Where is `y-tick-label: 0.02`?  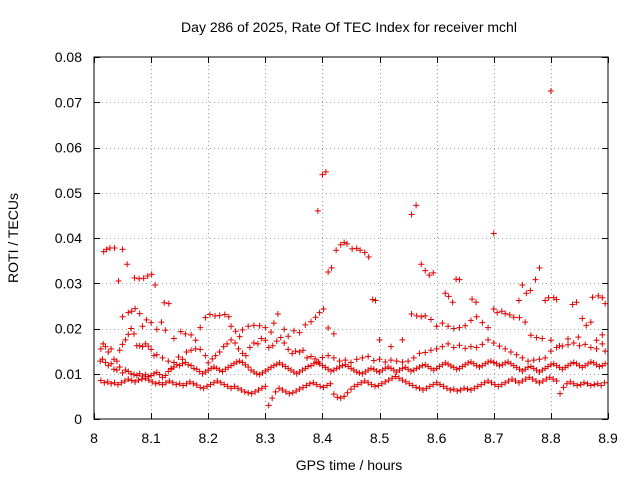
y-tick-label: 0.02 is located at coordinates (68, 329).